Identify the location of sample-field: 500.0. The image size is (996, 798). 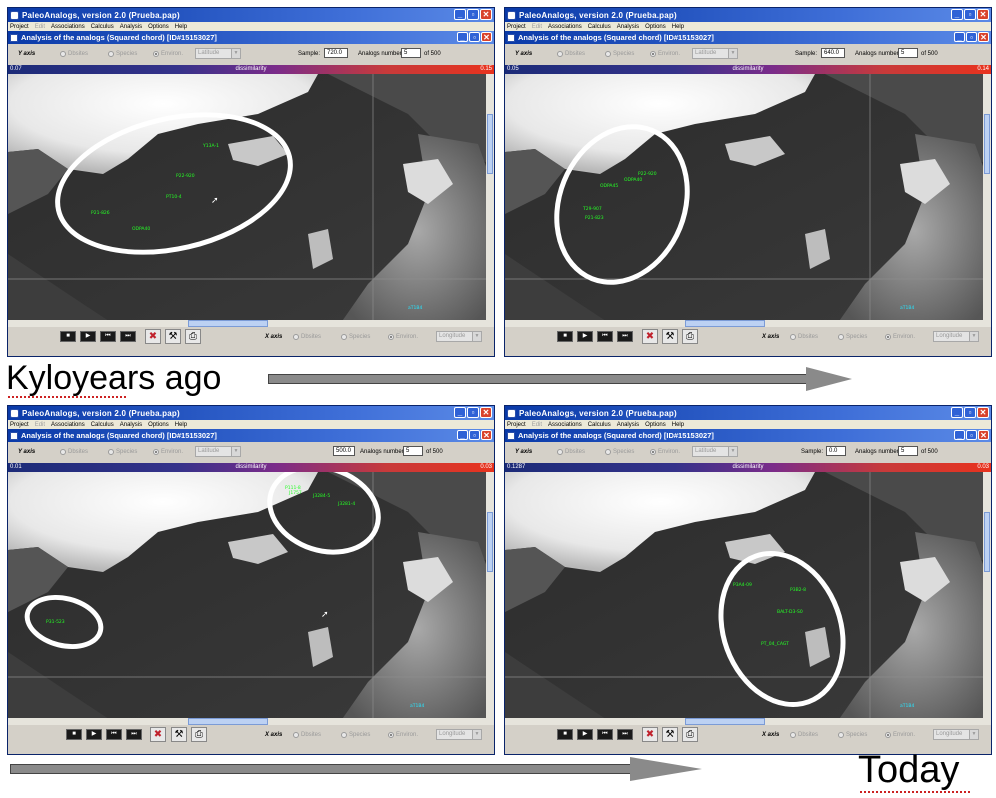
(344, 451).